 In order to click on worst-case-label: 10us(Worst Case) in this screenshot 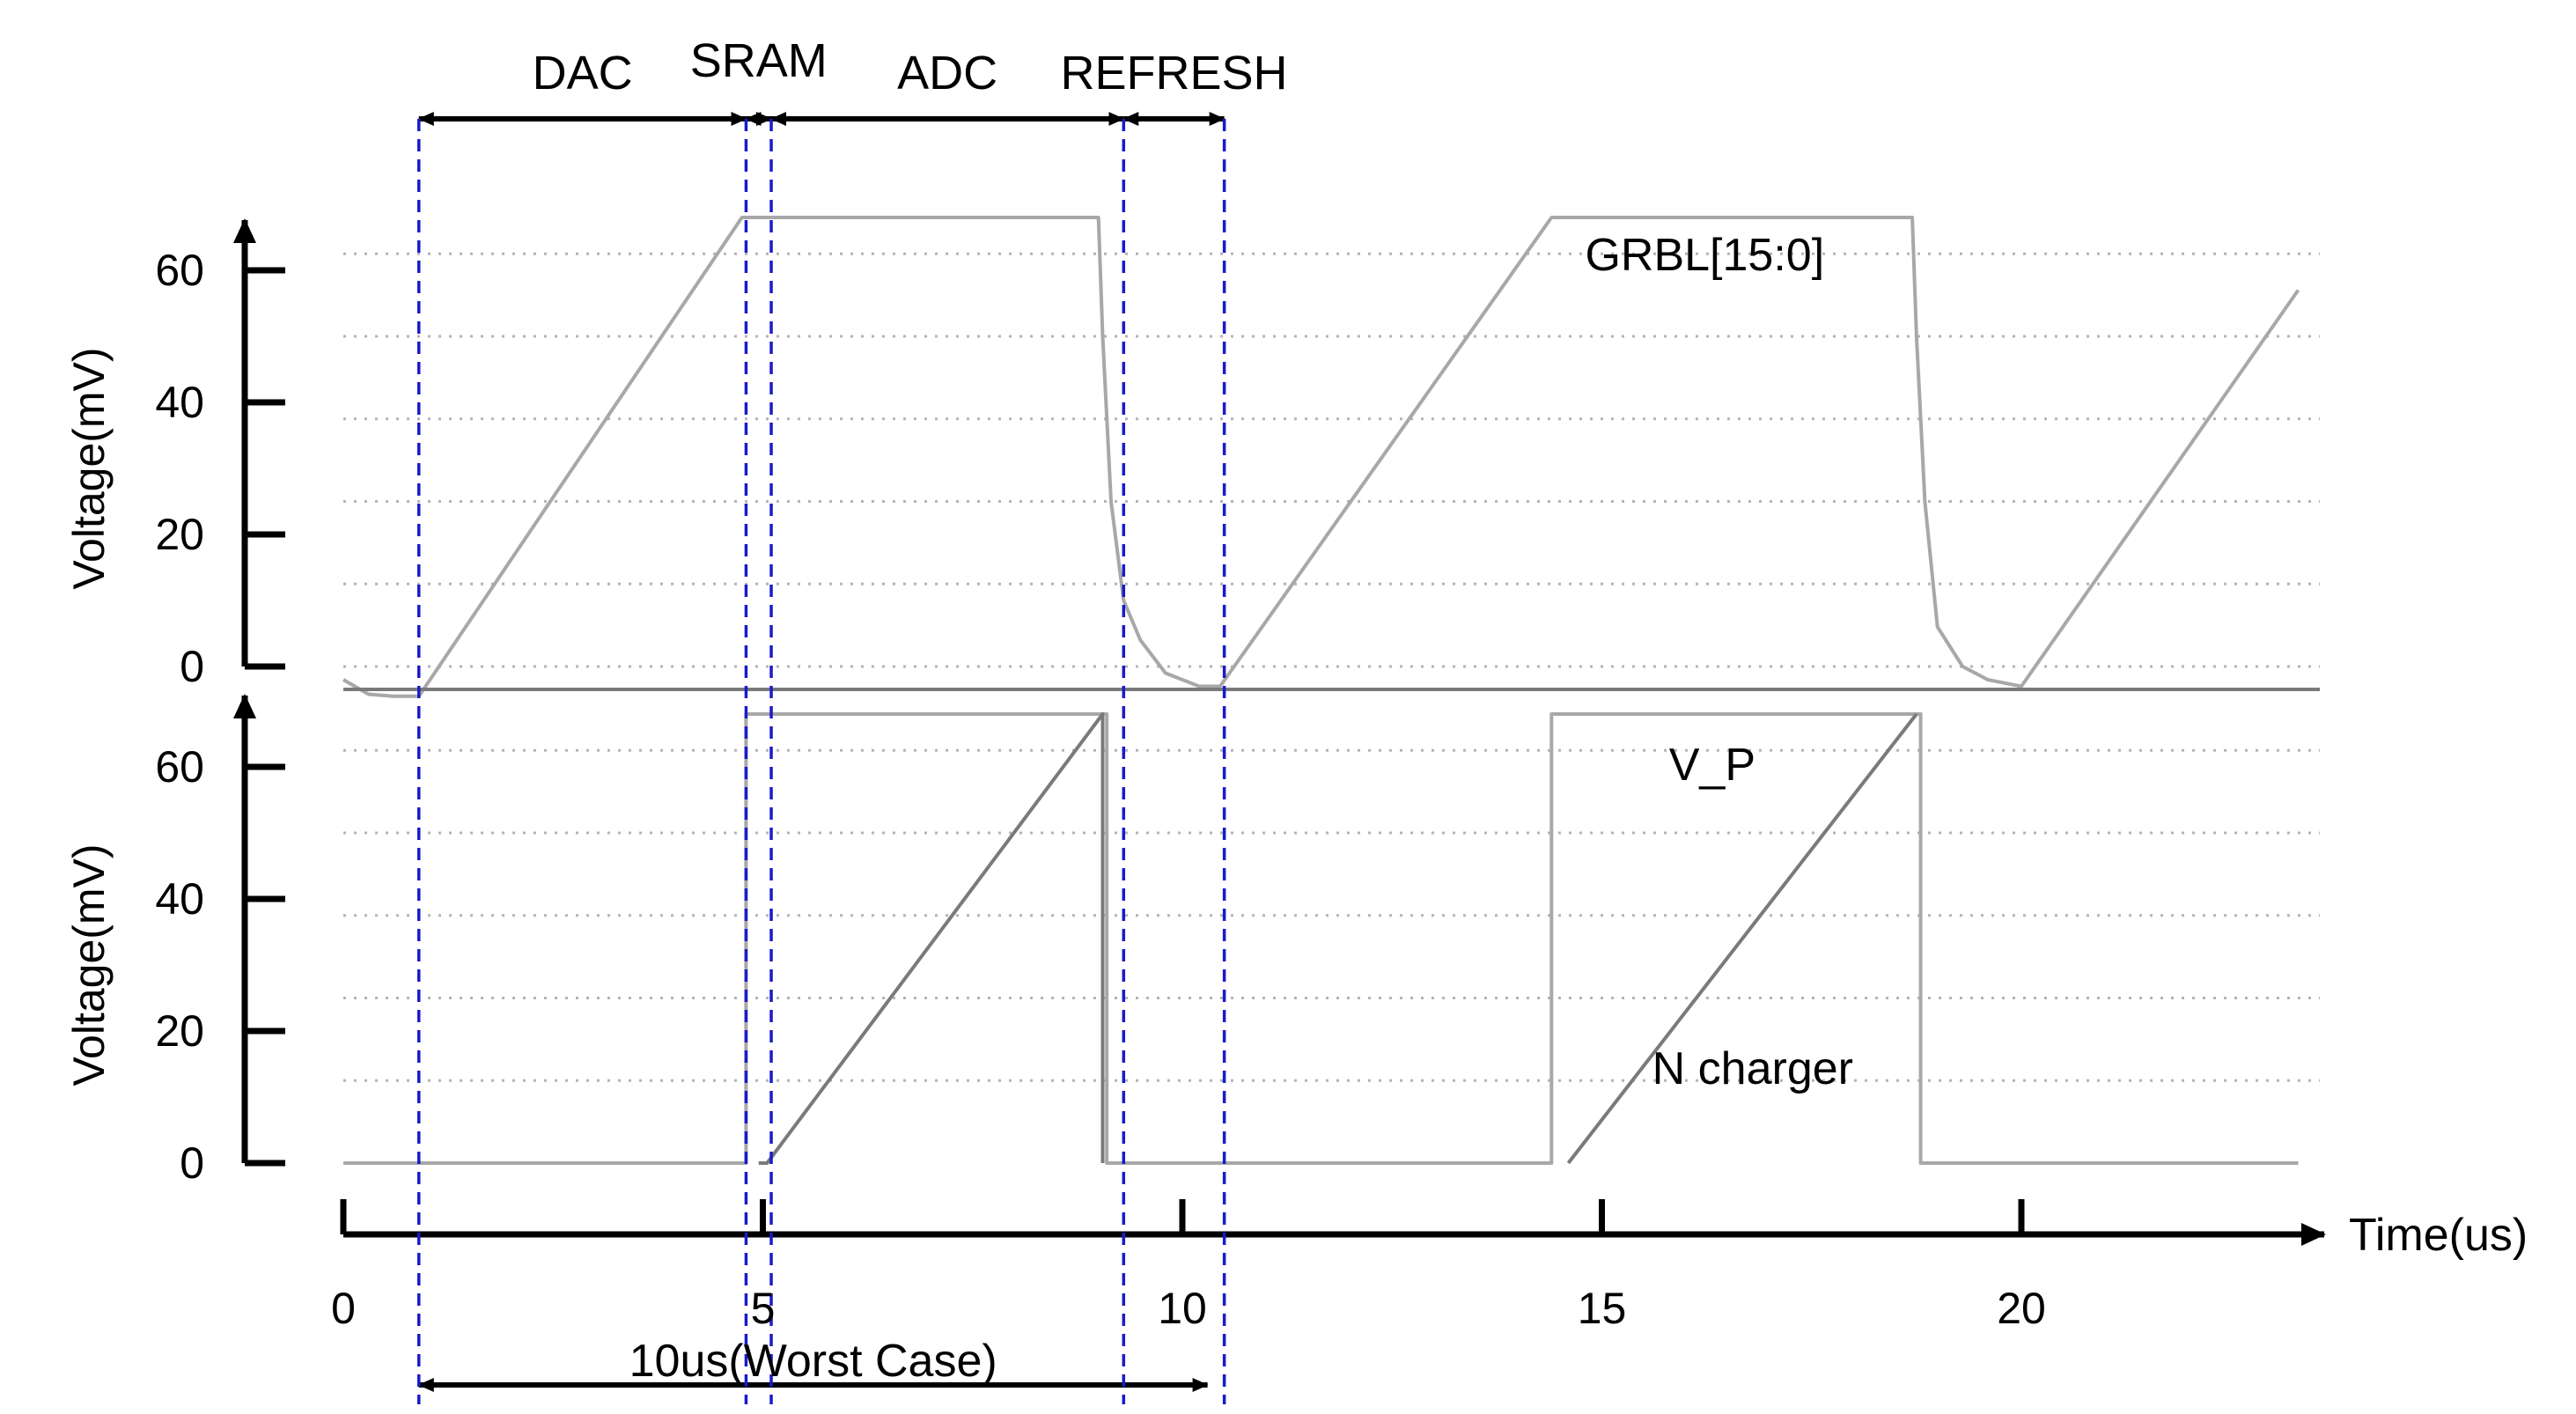, I will do `click(813, 1361)`.